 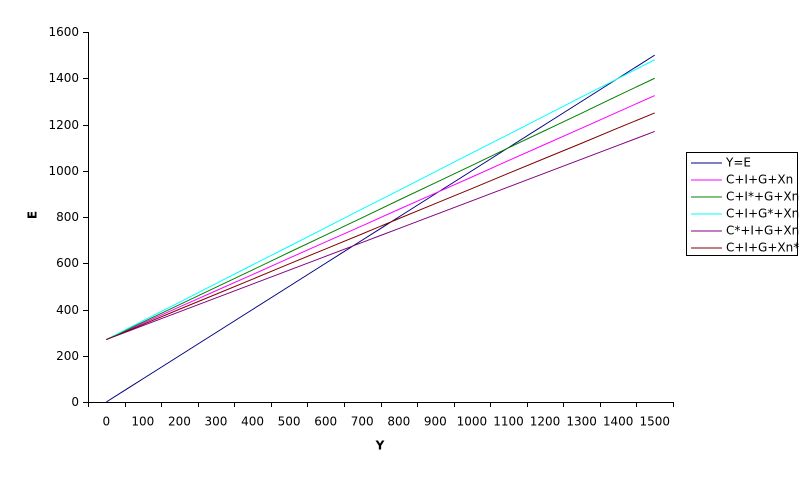 I want to click on legend-label: Y=E, so click(x=738, y=163).